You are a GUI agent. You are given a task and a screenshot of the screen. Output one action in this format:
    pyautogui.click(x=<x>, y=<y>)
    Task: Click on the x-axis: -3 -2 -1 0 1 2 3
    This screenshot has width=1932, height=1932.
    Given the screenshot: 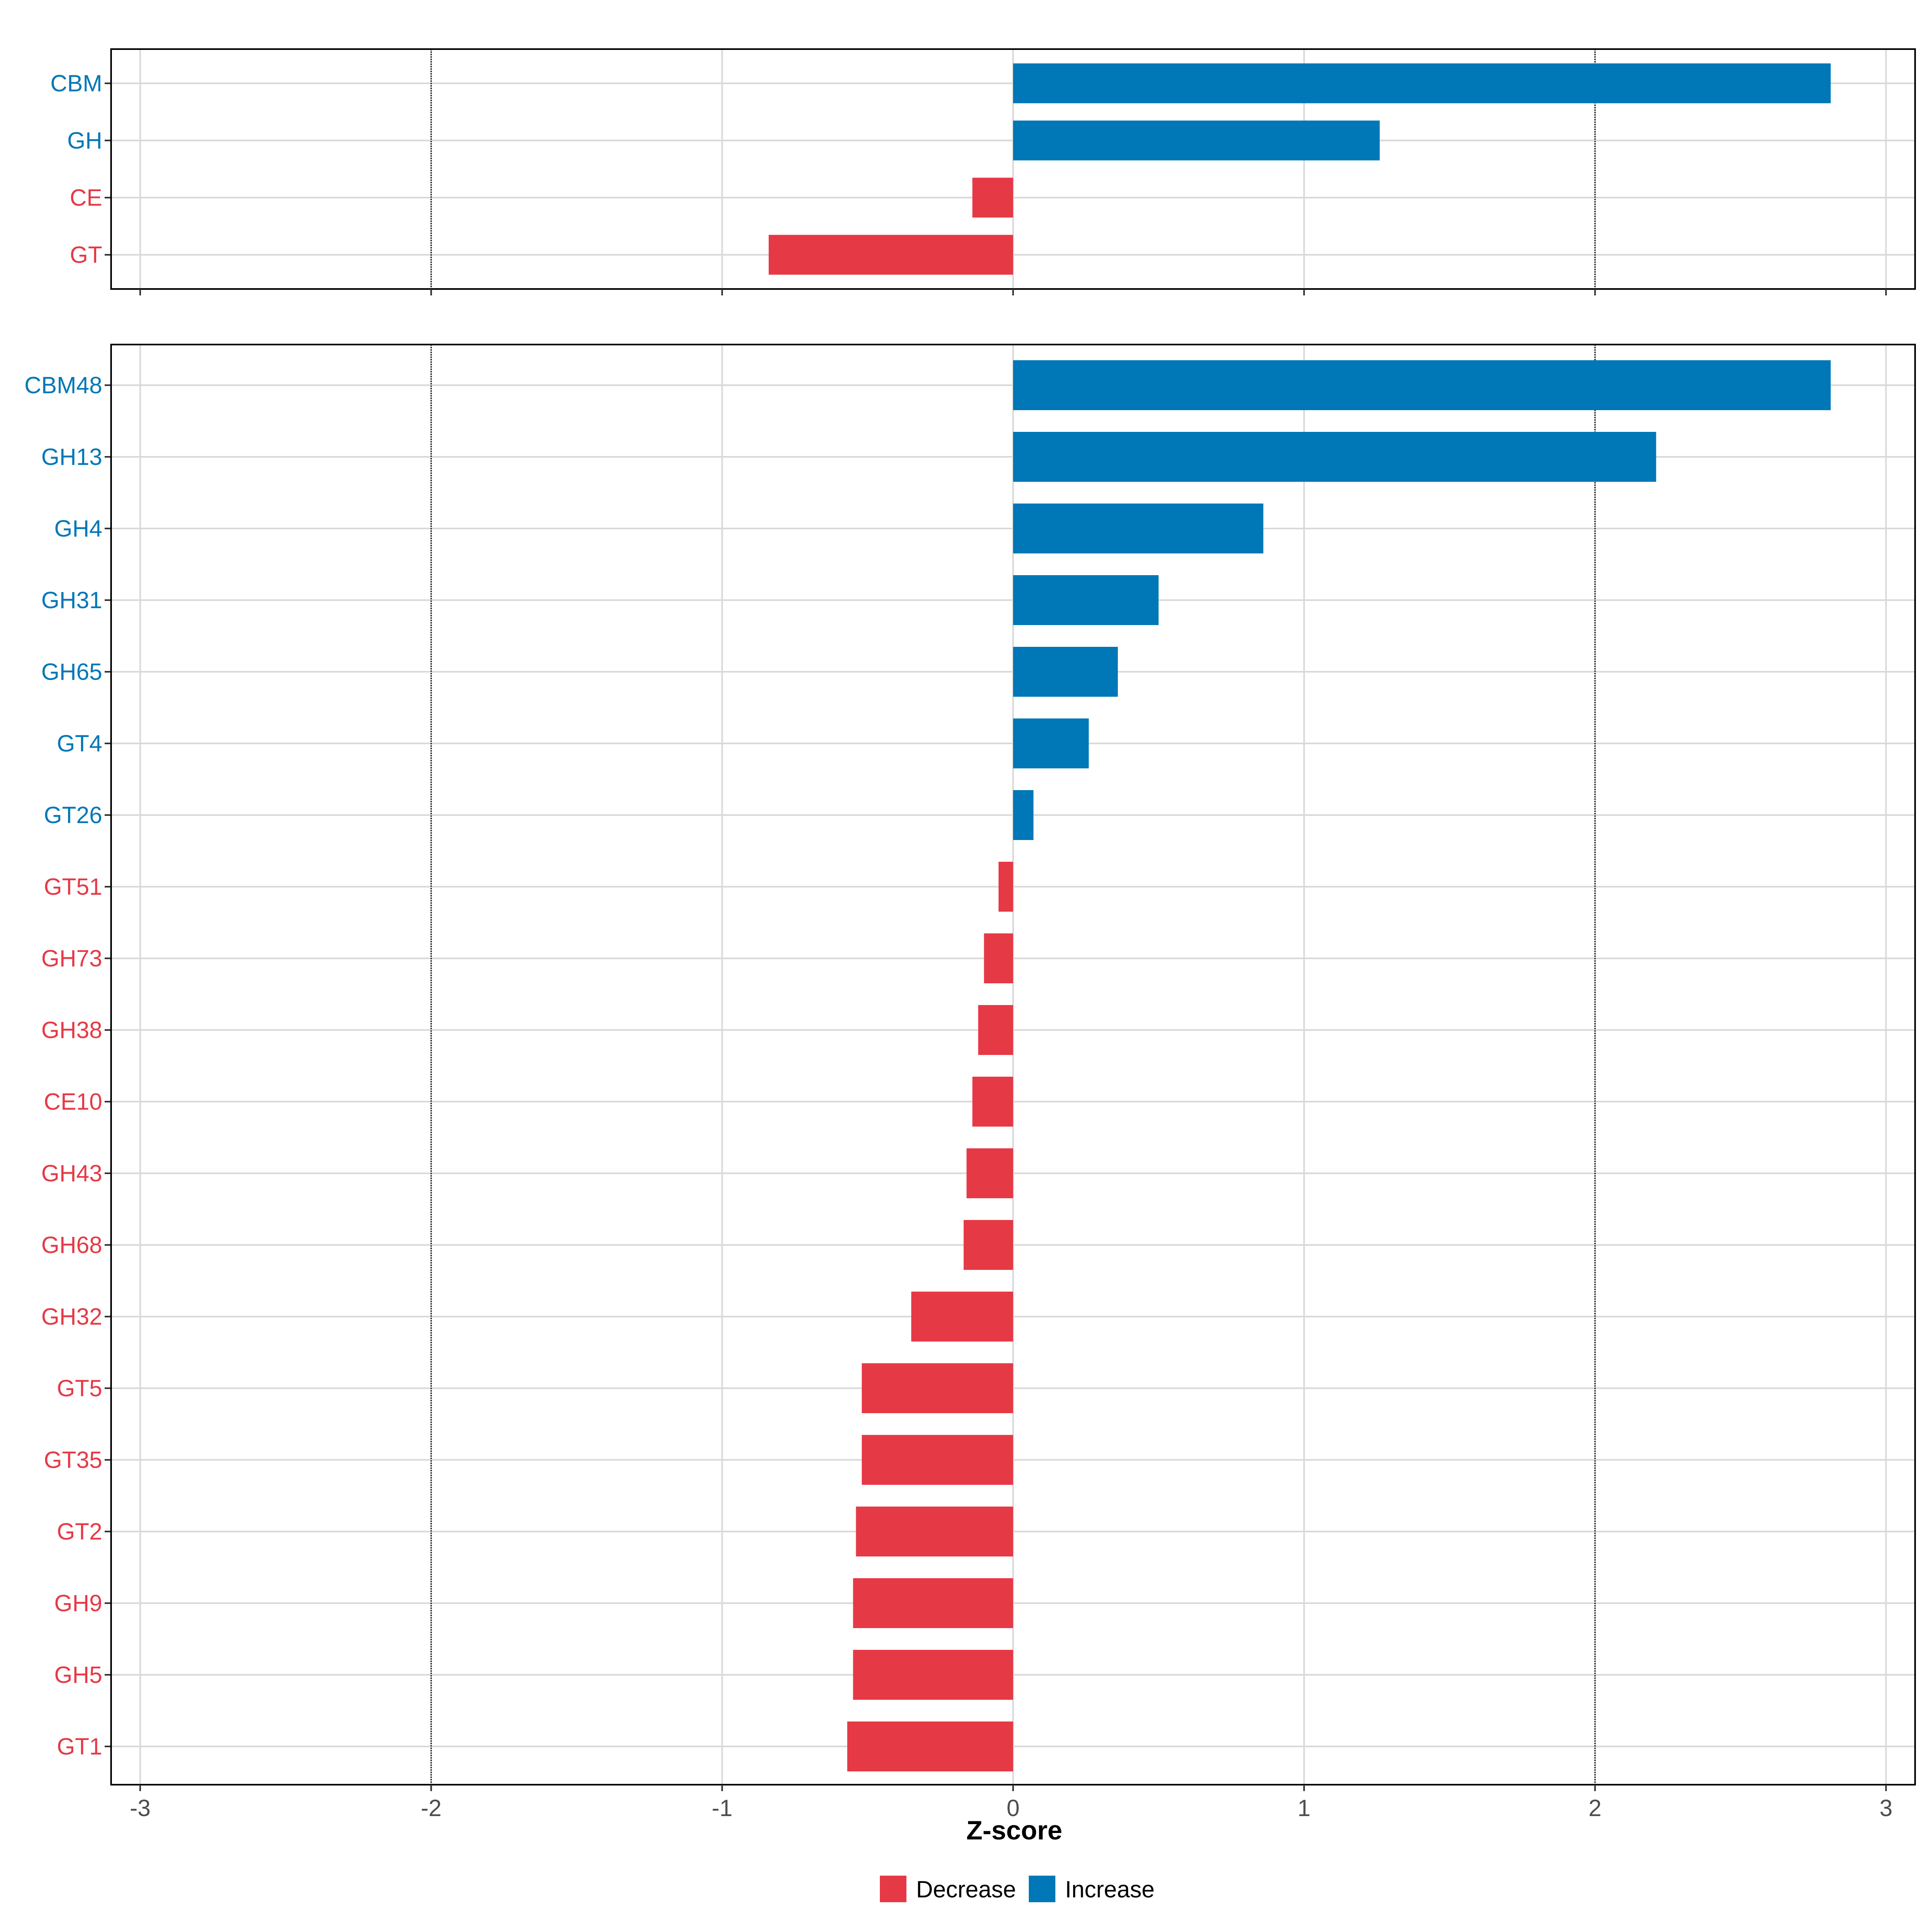 What is the action you would take?
    pyautogui.click(x=1011, y=1808)
    